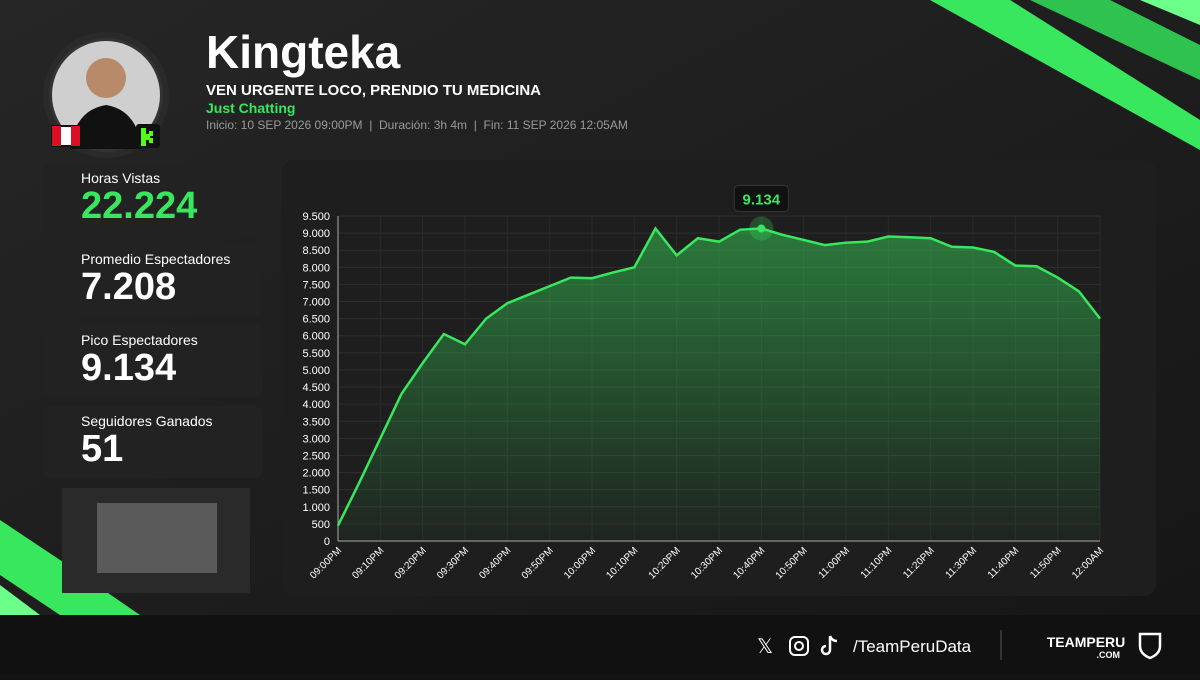 This screenshot has height=680, width=1200. I want to click on peak-marker, so click(761, 228).